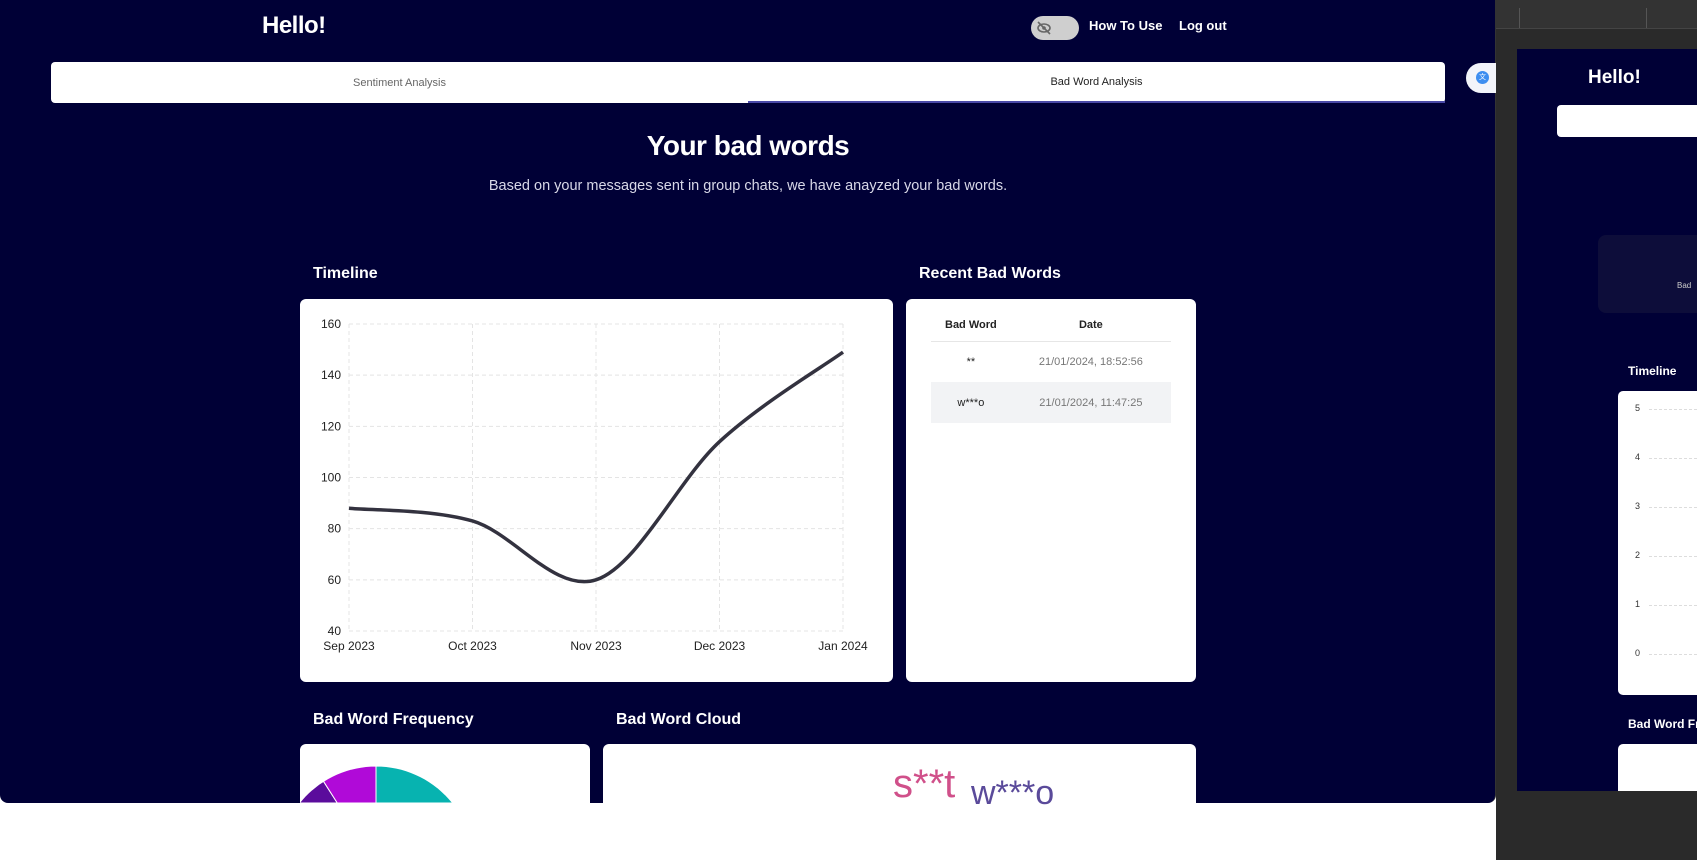 The width and height of the screenshot is (1697, 860). I want to click on side-app-preview: Hello! Bad Timeline 5 4 3 2 1 0 Bad Word Fr, so click(1607, 420).